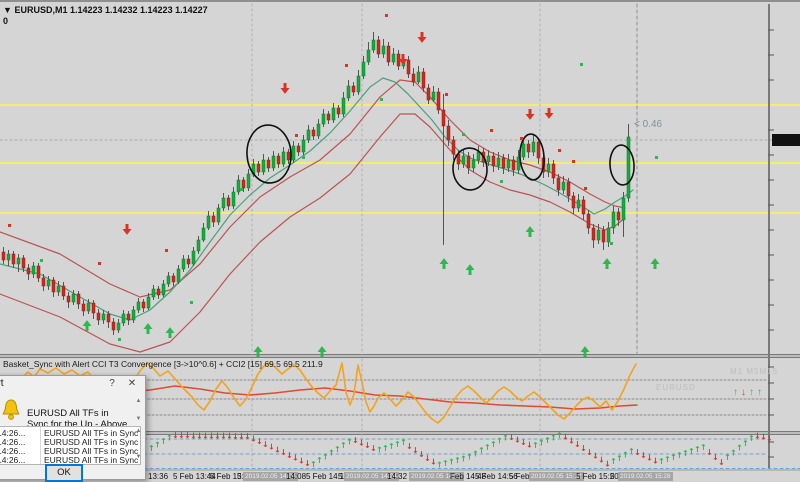 The image size is (800, 482). I want to click on time-label-highlighted: 2019.02.05 14:24, so click(371, 476).